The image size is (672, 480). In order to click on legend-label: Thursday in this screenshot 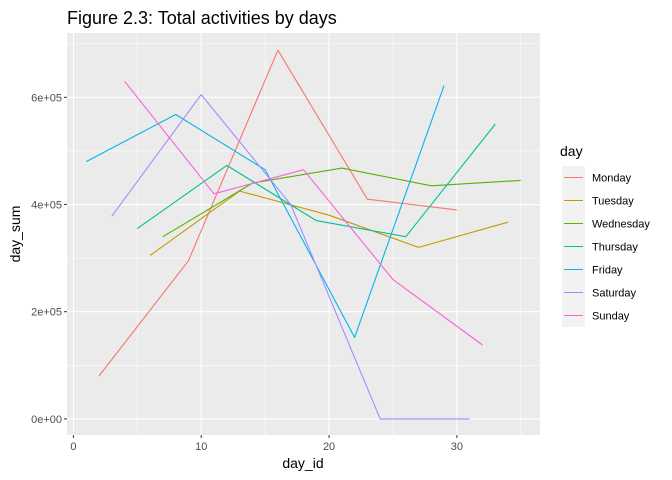, I will do `click(615, 248)`.